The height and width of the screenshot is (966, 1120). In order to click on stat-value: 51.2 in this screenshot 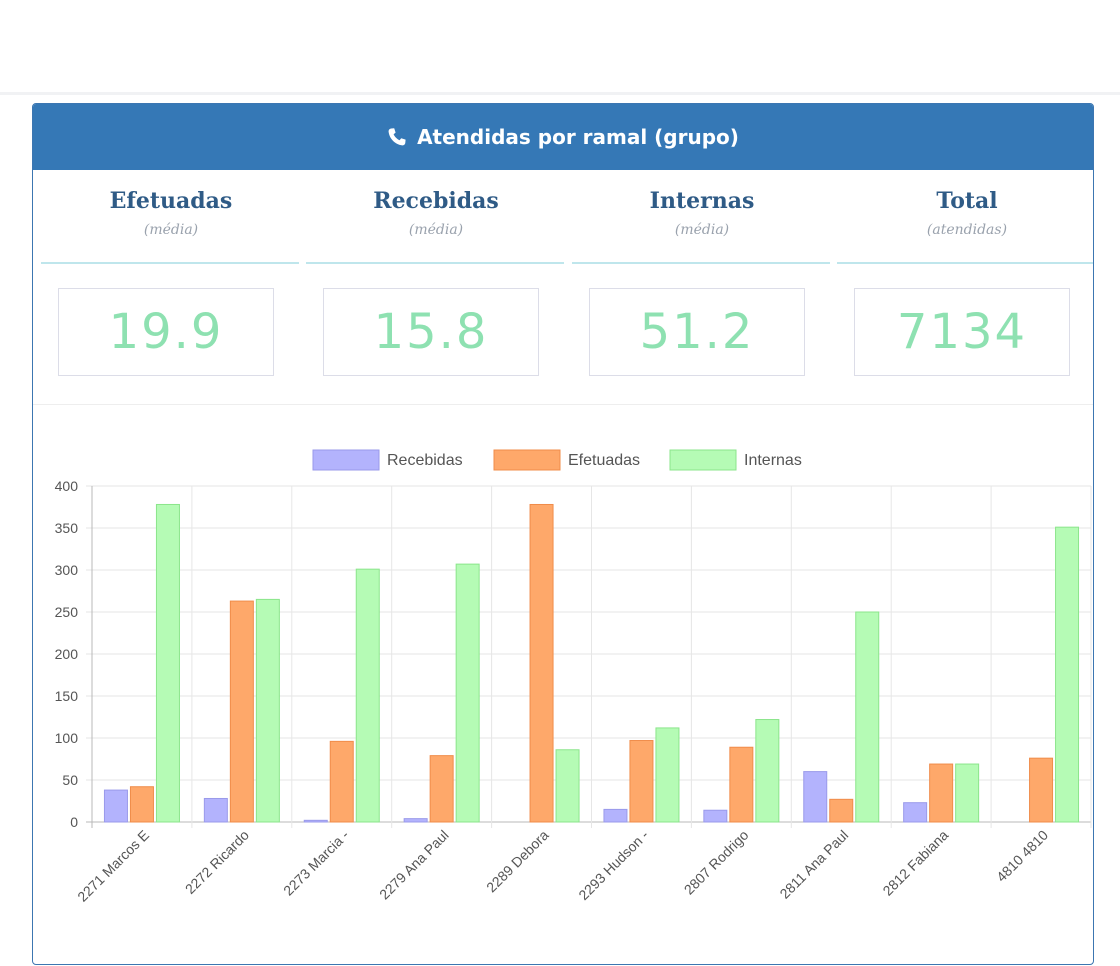, I will do `click(697, 332)`.